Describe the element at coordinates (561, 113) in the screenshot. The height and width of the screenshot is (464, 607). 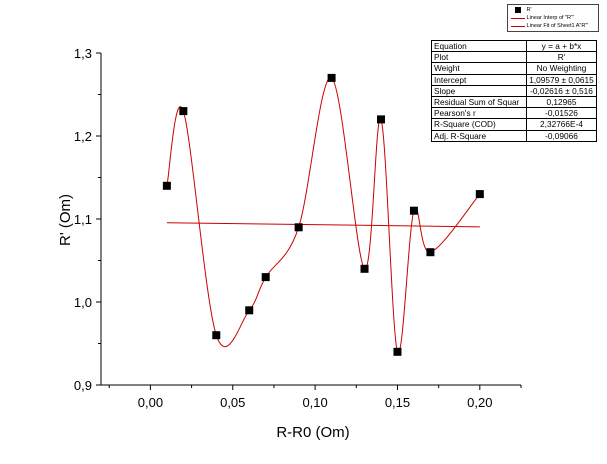
I see `stats-value: -0,01526` at that location.